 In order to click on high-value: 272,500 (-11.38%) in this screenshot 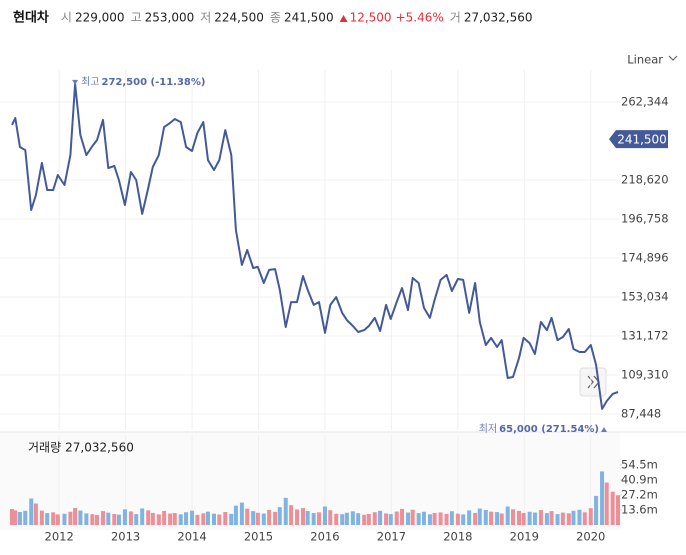, I will do `click(153, 82)`.